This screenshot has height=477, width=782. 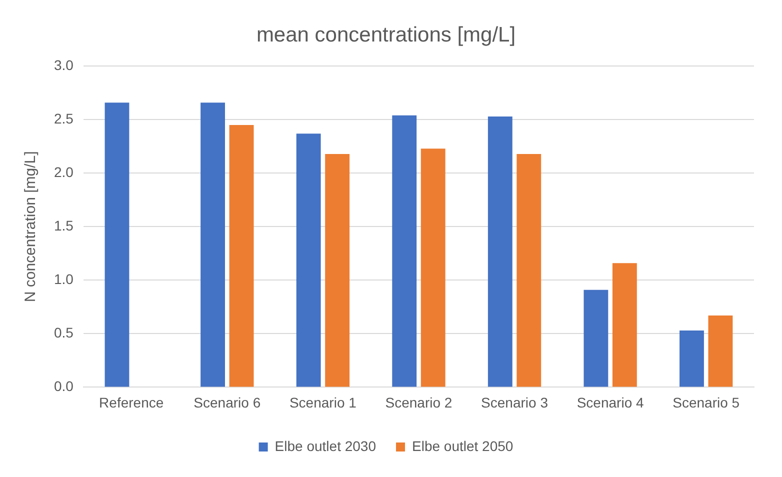 I want to click on y-tick-label: 2.5, so click(x=64, y=118).